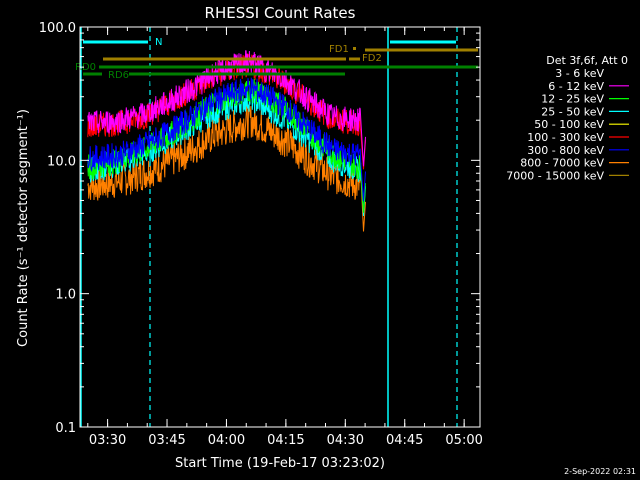 The image size is (640, 480). I want to click on legend-label: 12 - 25 keV, so click(572, 99).